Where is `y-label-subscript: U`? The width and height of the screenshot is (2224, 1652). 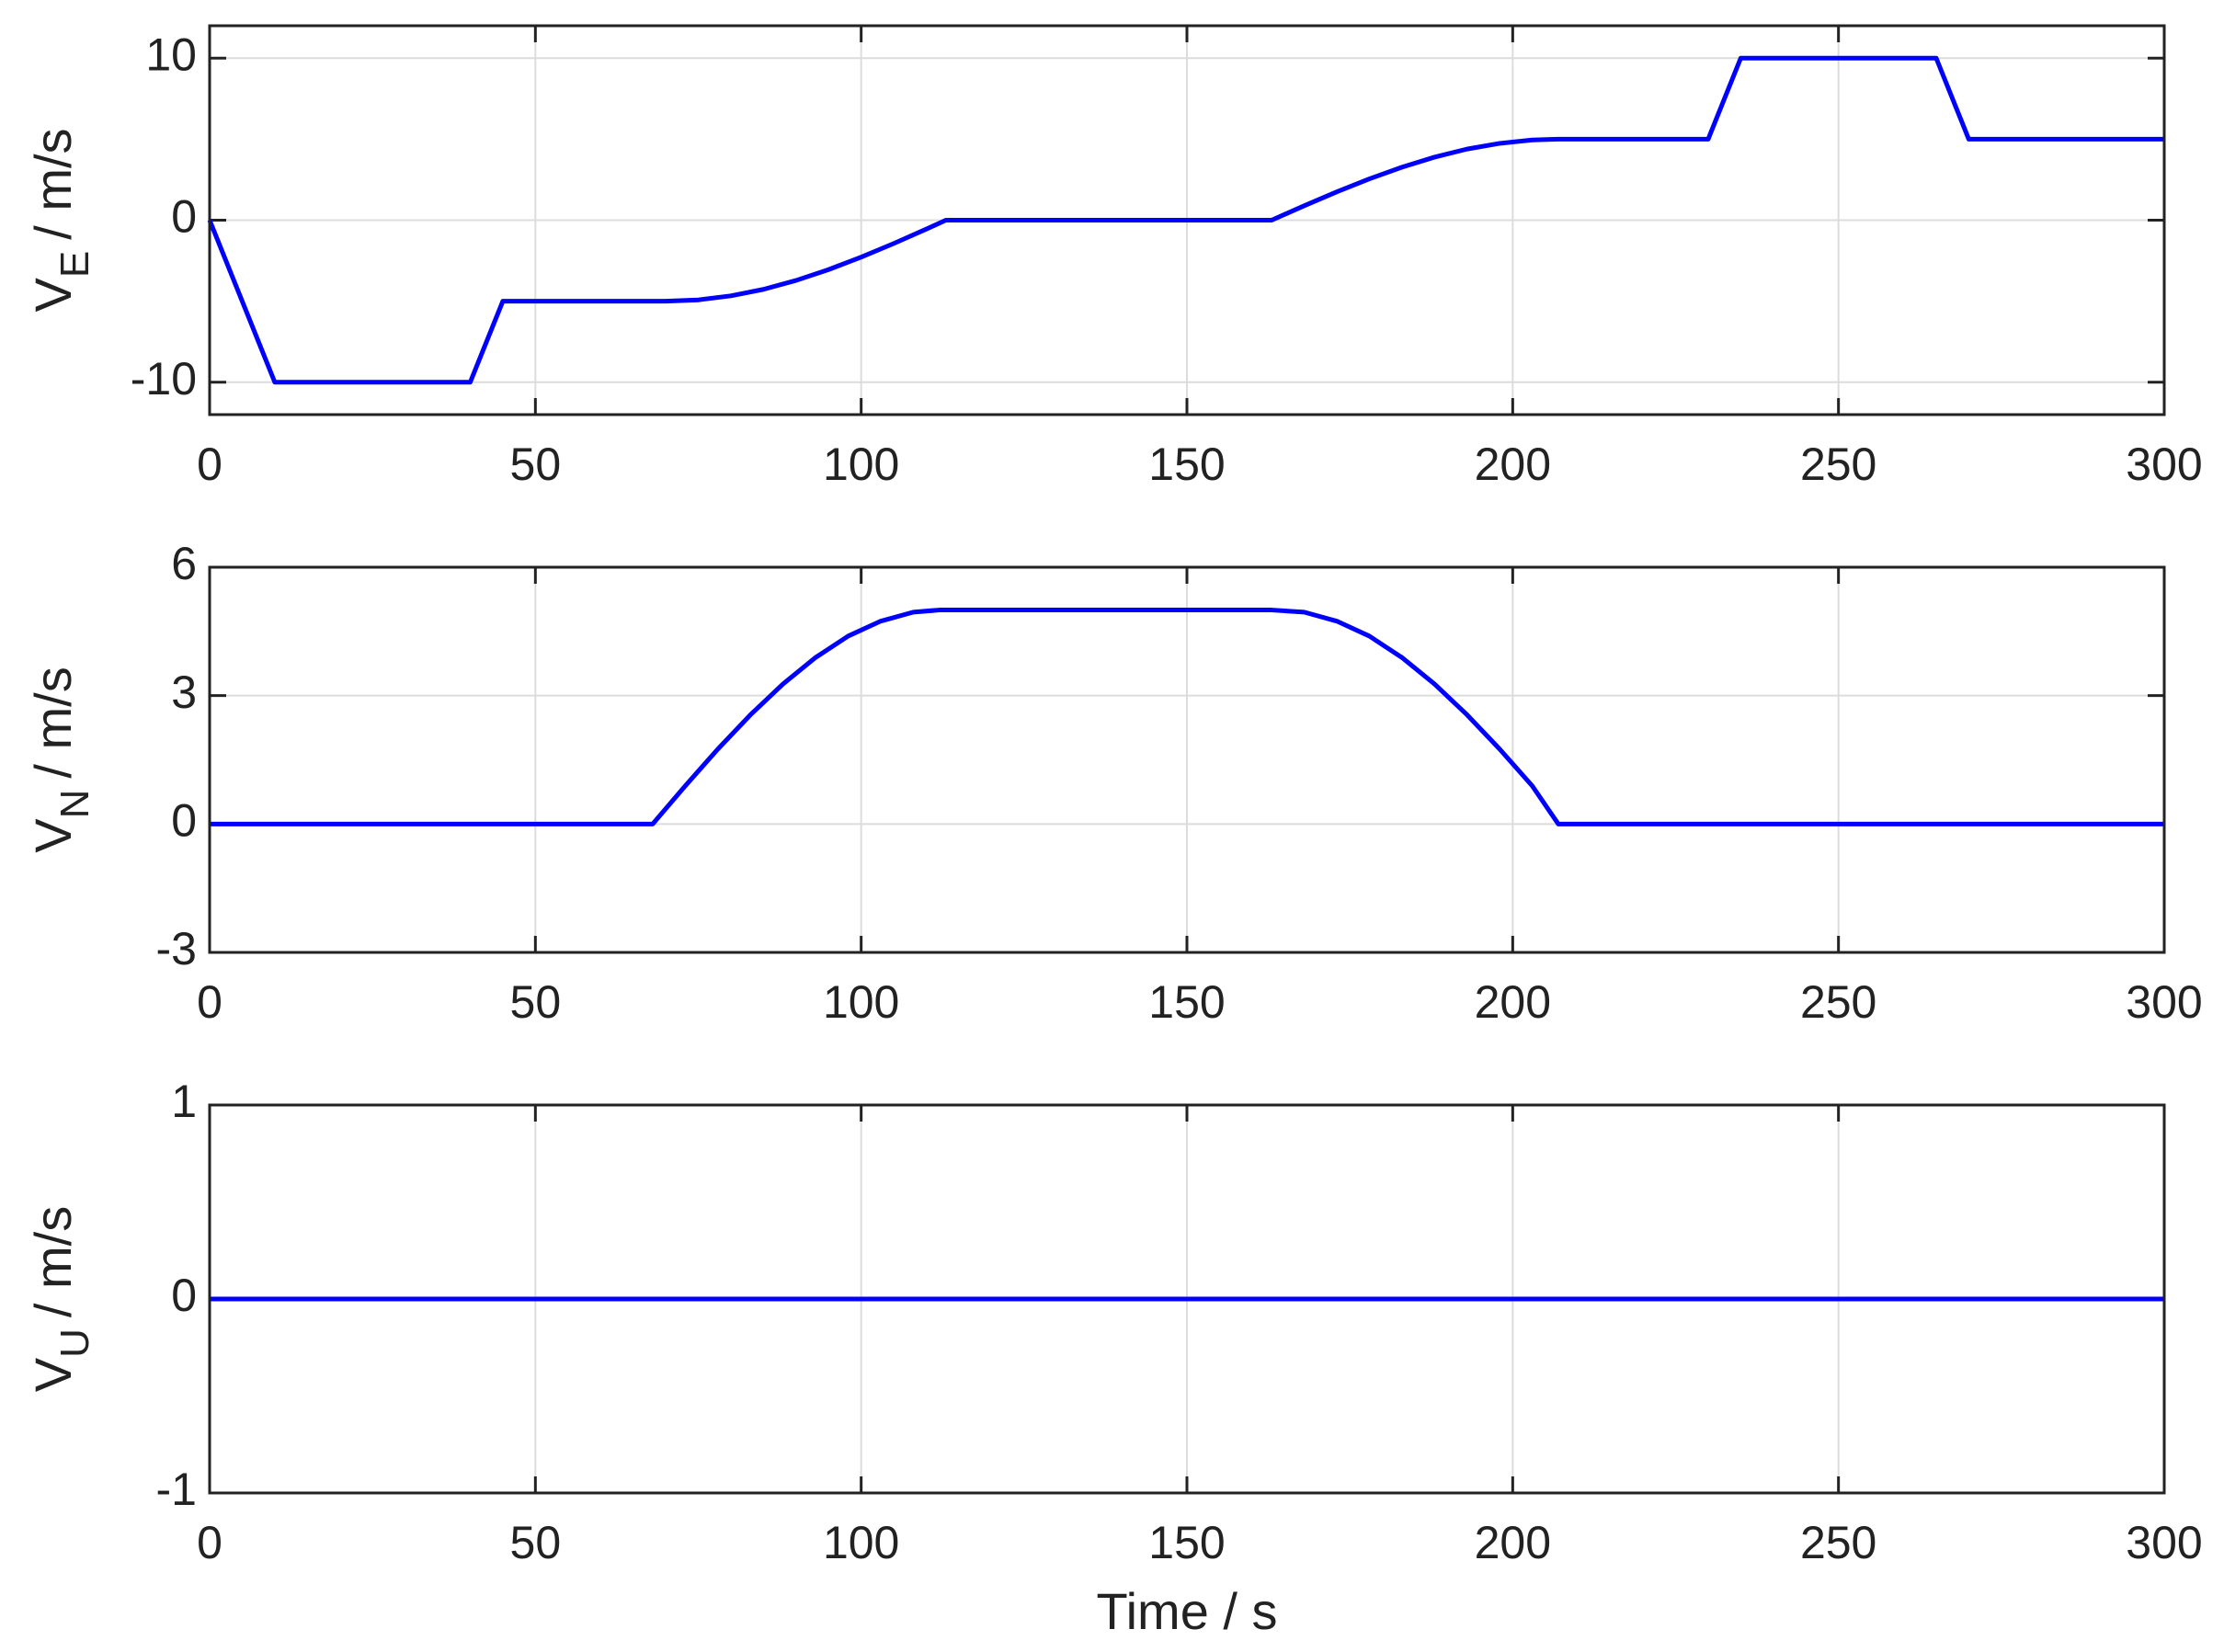 y-label-subscript: U is located at coordinates (74, 1343).